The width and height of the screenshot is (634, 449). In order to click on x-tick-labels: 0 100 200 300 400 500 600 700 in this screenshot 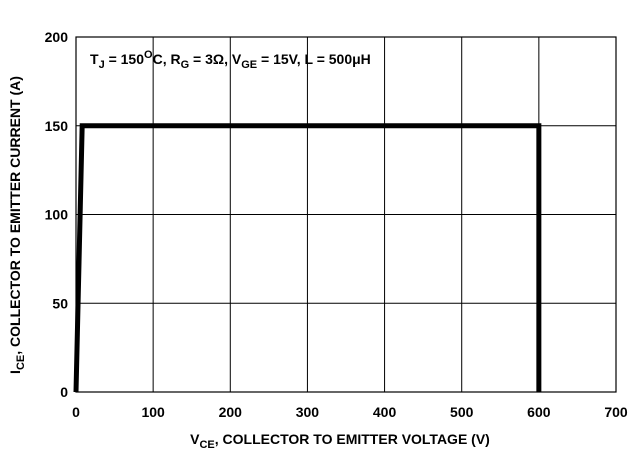, I will do `click(350, 412)`.